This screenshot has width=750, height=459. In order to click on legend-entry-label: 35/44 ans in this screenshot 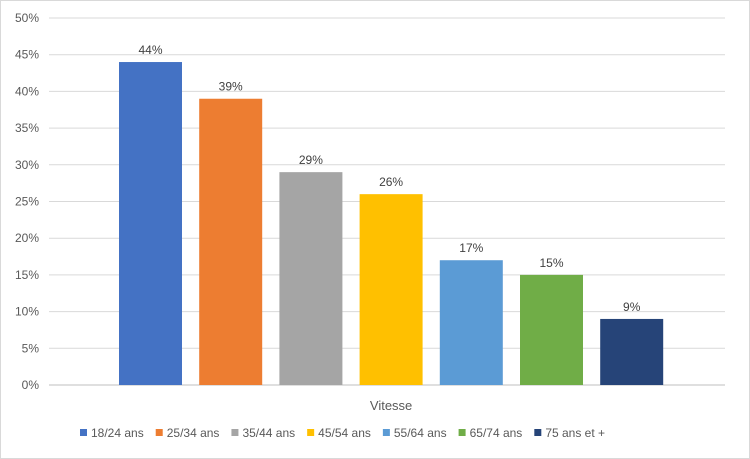, I will do `click(268, 433)`.